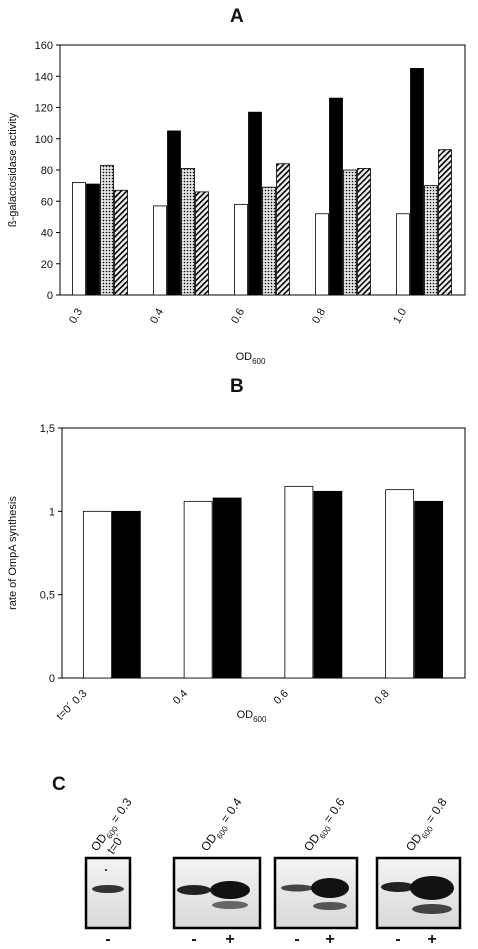 The width and height of the screenshot is (478, 949). Describe the element at coordinates (334, 810) in the screenshot. I see `header-text: = 0.6` at that location.